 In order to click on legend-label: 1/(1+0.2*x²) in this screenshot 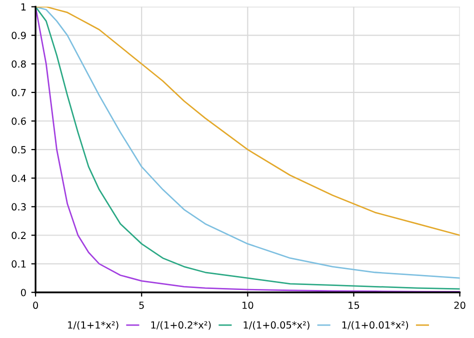, I will do `click(181, 325)`.